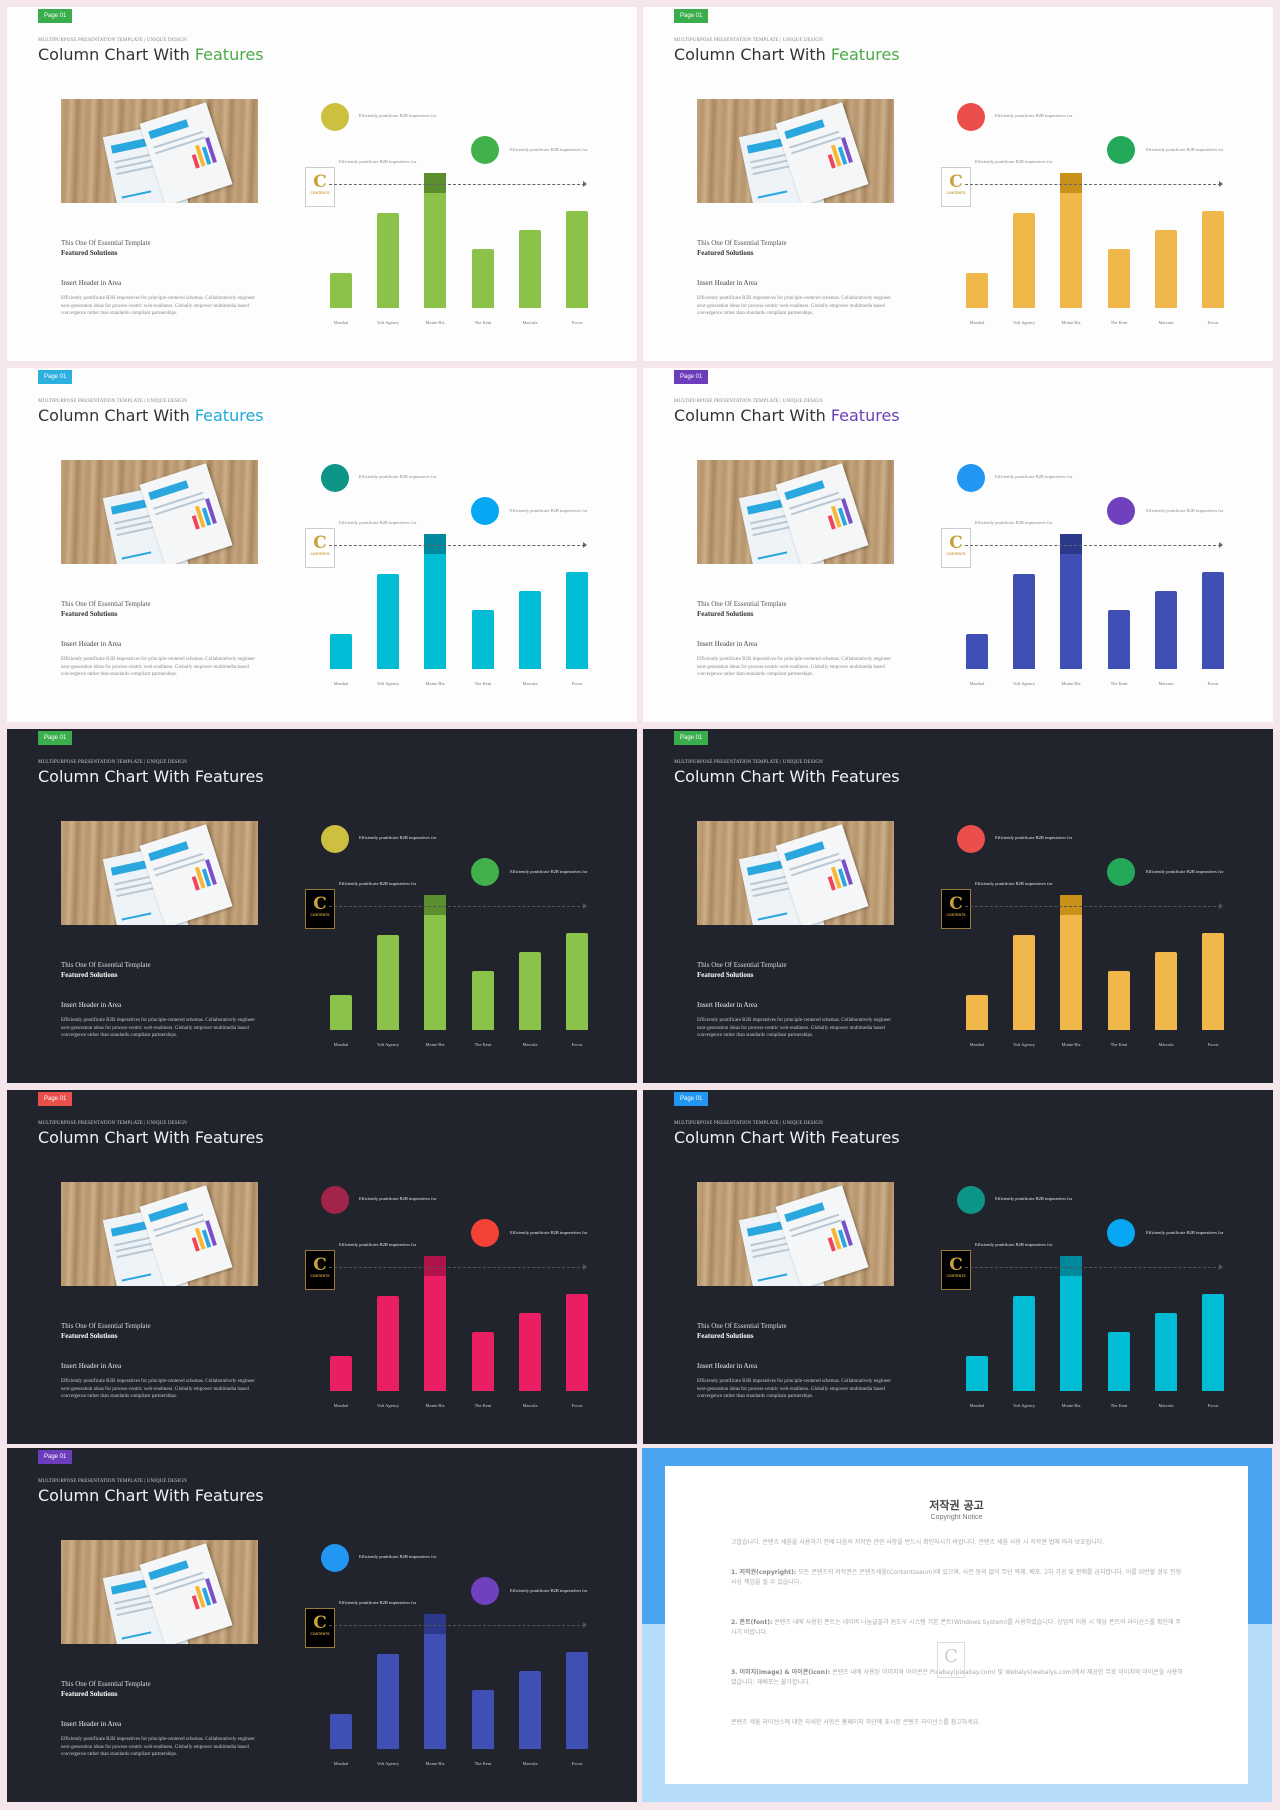 This screenshot has width=1280, height=1810. I want to click on chart-category-label: The Kent, so click(1119, 1405).